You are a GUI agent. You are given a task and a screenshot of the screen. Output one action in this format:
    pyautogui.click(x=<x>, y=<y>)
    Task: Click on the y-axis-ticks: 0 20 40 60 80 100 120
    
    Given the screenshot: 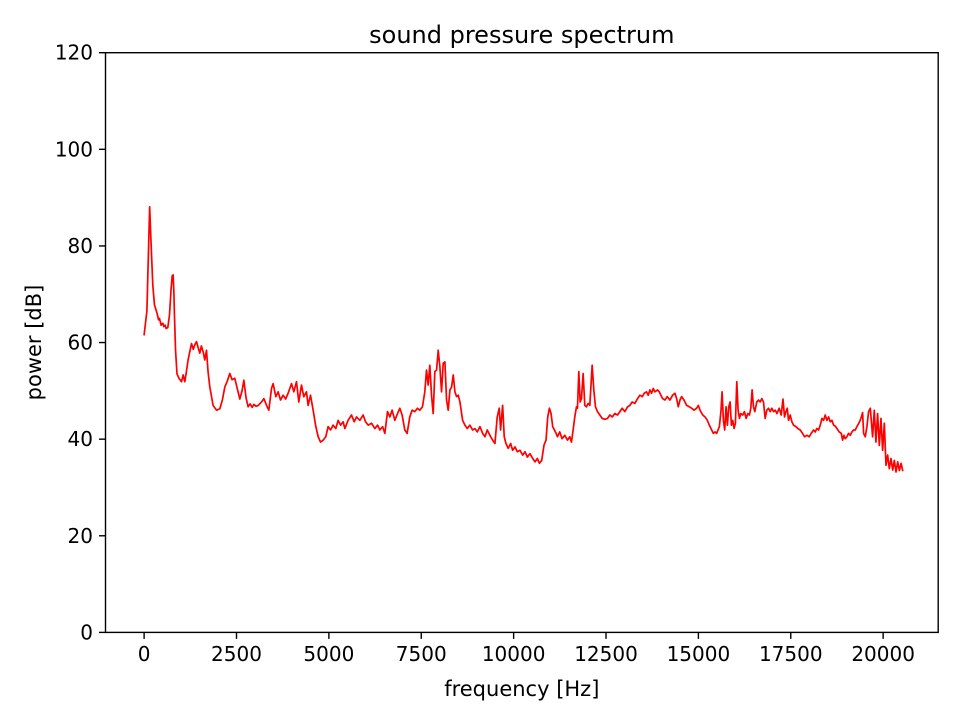 What is the action you would take?
    pyautogui.click(x=80, y=342)
    